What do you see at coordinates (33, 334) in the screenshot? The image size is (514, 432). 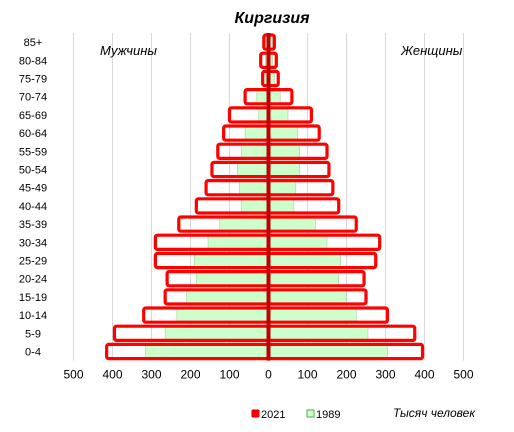 I see `category-label: 5-9` at bounding box center [33, 334].